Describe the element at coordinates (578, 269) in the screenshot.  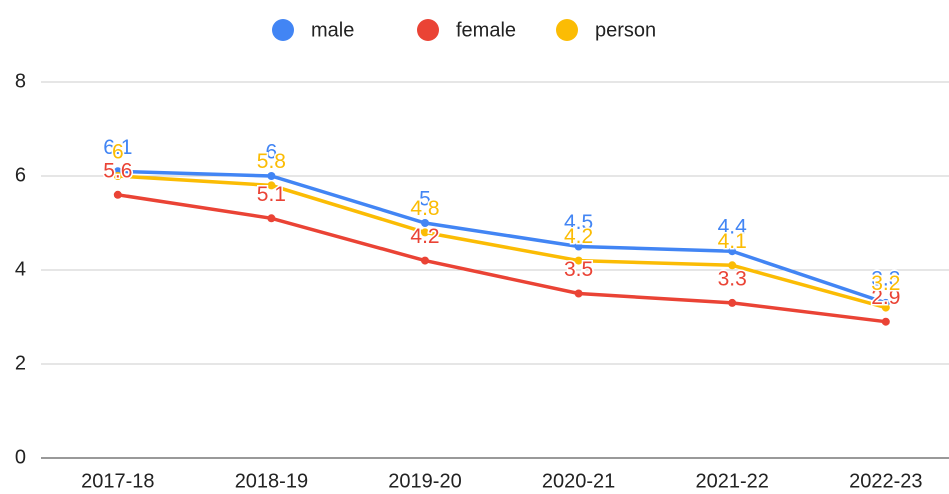
I see `data-label: 3.5` at that location.